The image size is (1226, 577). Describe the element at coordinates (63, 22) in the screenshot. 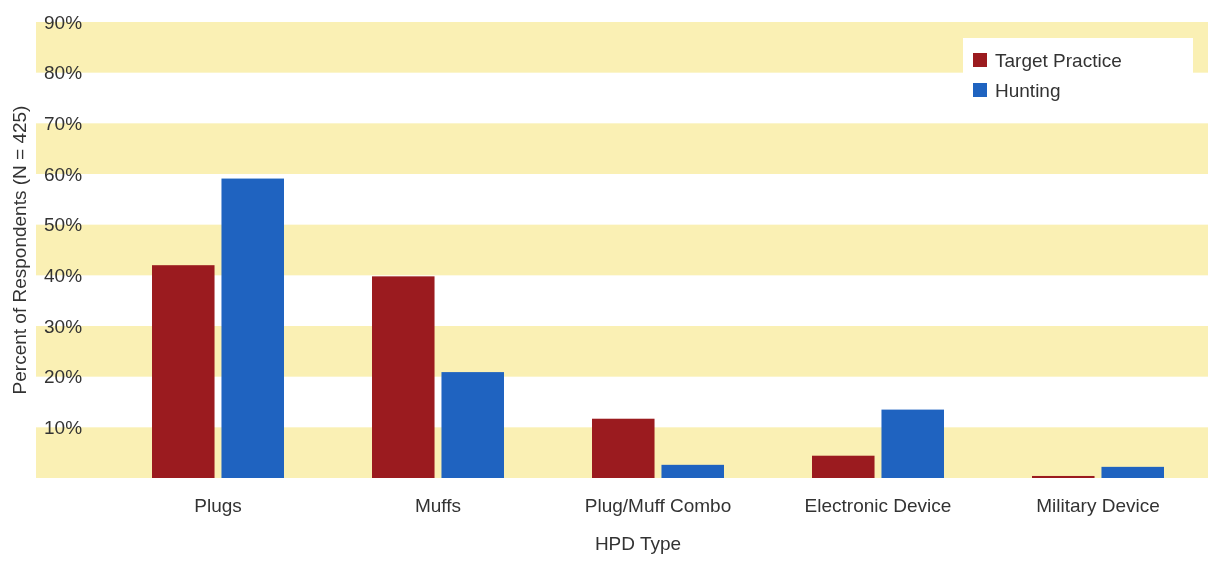

I see `y-tick-label: 90%` at that location.